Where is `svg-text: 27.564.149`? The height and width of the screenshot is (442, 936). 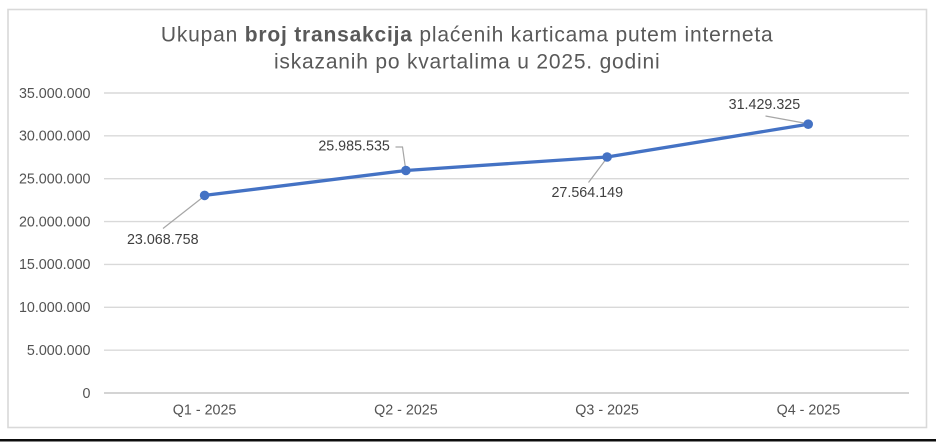 svg-text: 27.564.149 is located at coordinates (587, 193).